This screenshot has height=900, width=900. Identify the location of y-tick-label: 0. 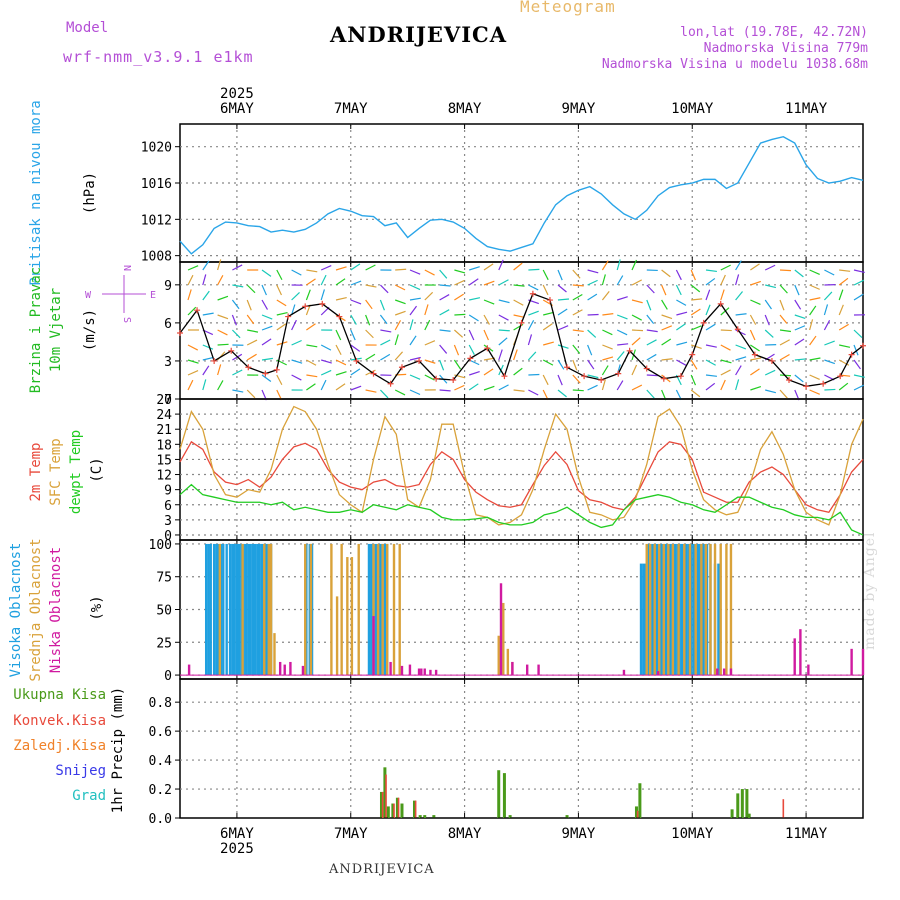
(168, 676).